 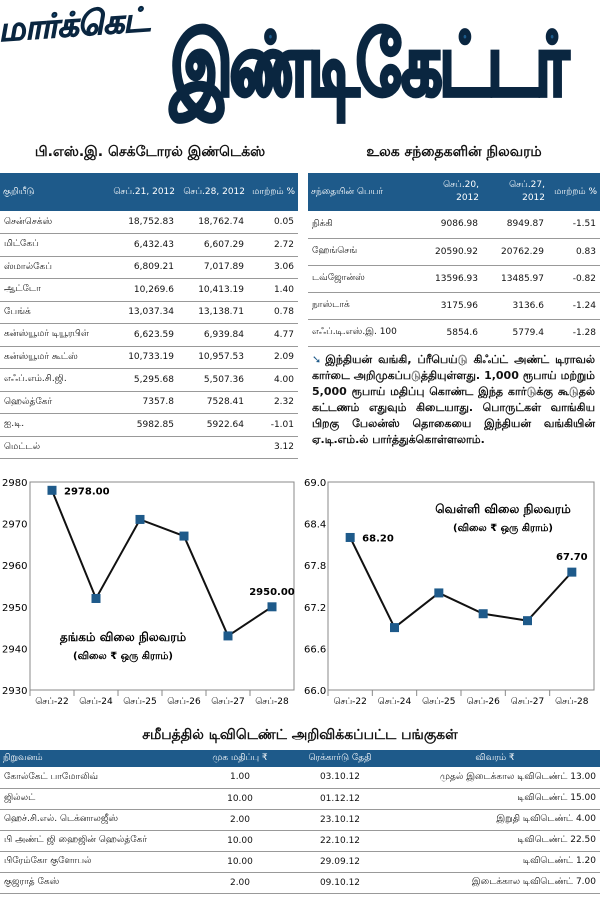 What do you see at coordinates (14, 608) in the screenshot?
I see `y-tick-label: 2950` at bounding box center [14, 608].